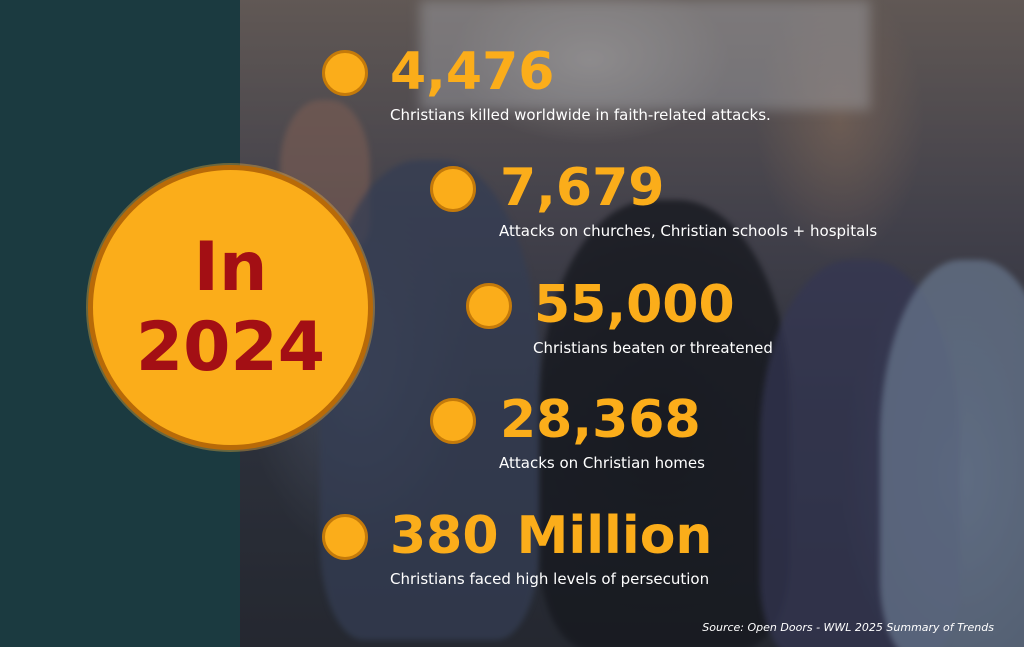 The width and height of the screenshot is (1024, 647). Describe the element at coordinates (952, 453) in the screenshot. I see `person-figure` at that location.